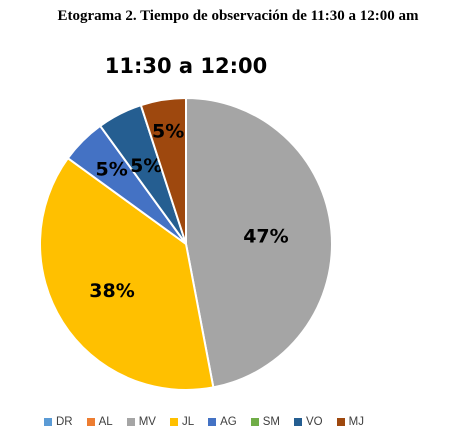 The width and height of the screenshot is (476, 438). Describe the element at coordinates (356, 422) in the screenshot. I see `legend-label-mj: MJ` at that location.